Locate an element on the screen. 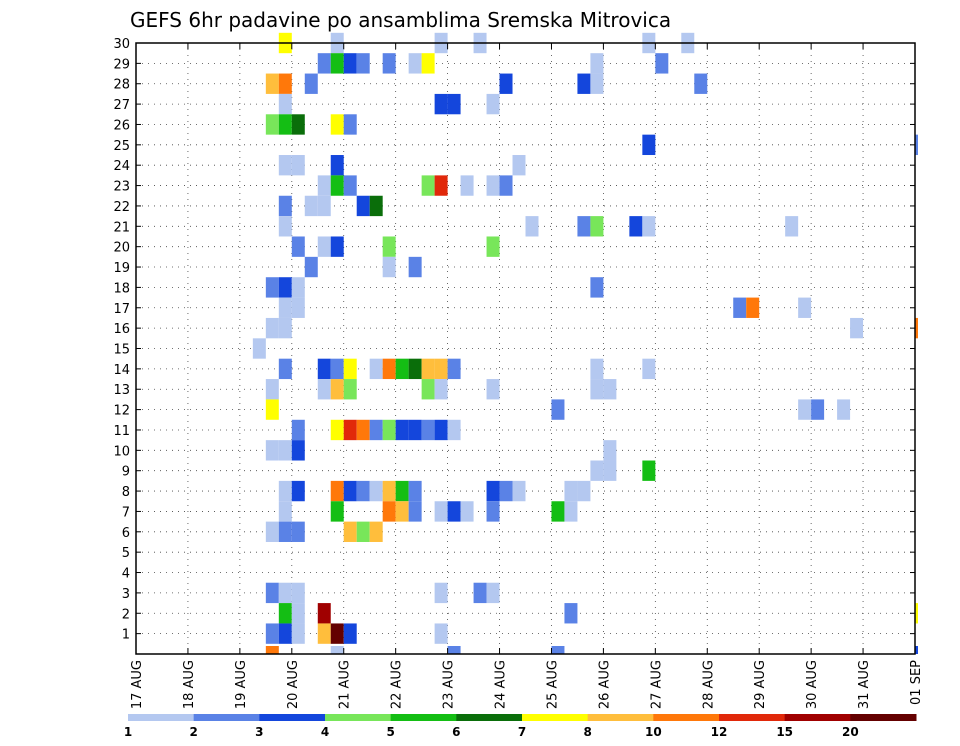 This screenshot has width=960, height=746. y-tick-label: 15 is located at coordinates (121, 350).